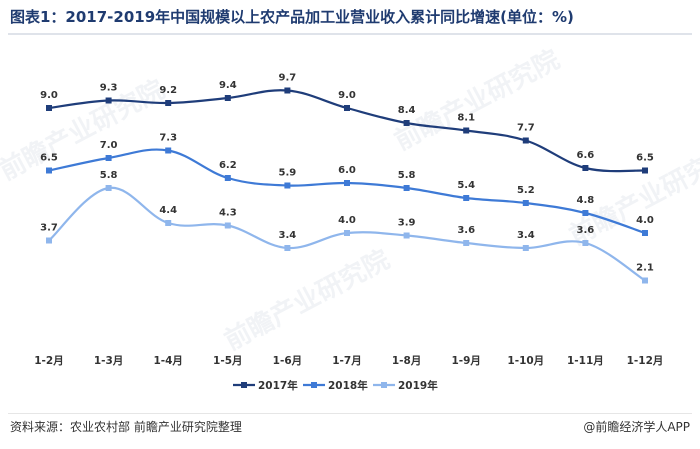 The image size is (700, 449). What do you see at coordinates (407, 110) in the screenshot?
I see `data-label: 8.4` at bounding box center [407, 110].